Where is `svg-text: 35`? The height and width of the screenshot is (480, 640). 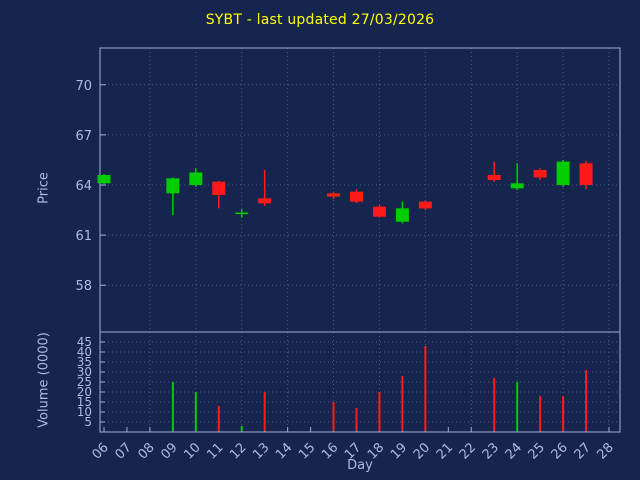 svg-text: 35 is located at coordinates (84, 362).